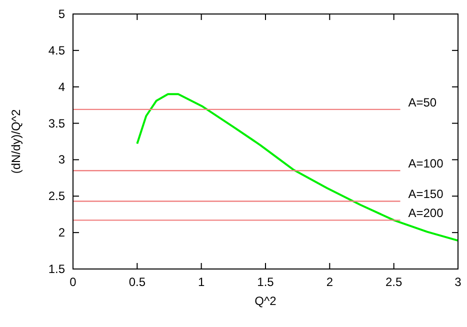 Image resolution: width=467 pixels, height=327 pixels. I want to click on y-tick-label: 5, so click(62, 14).